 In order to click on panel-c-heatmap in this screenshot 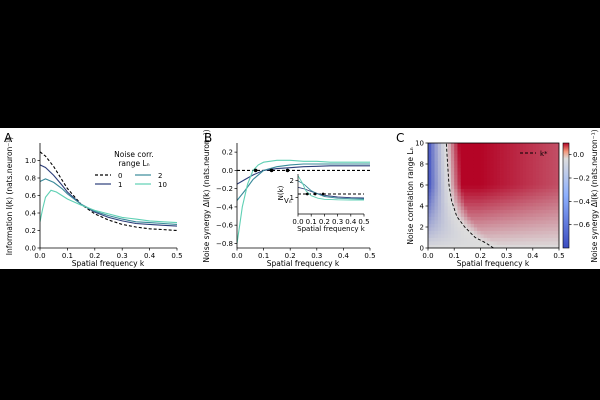, I will do `click(493, 195)`.